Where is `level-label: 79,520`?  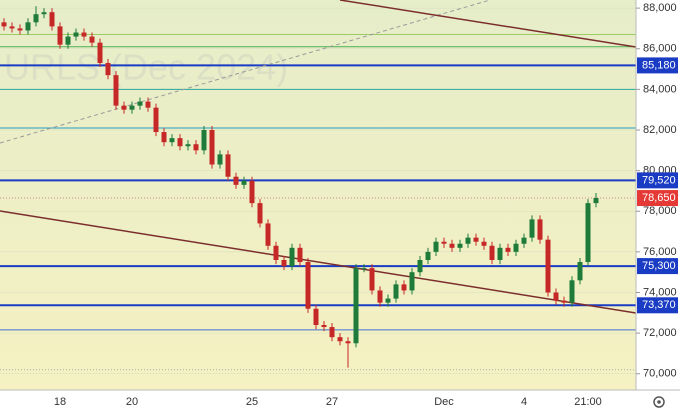
level-label: 79,520 is located at coordinates (659, 180).